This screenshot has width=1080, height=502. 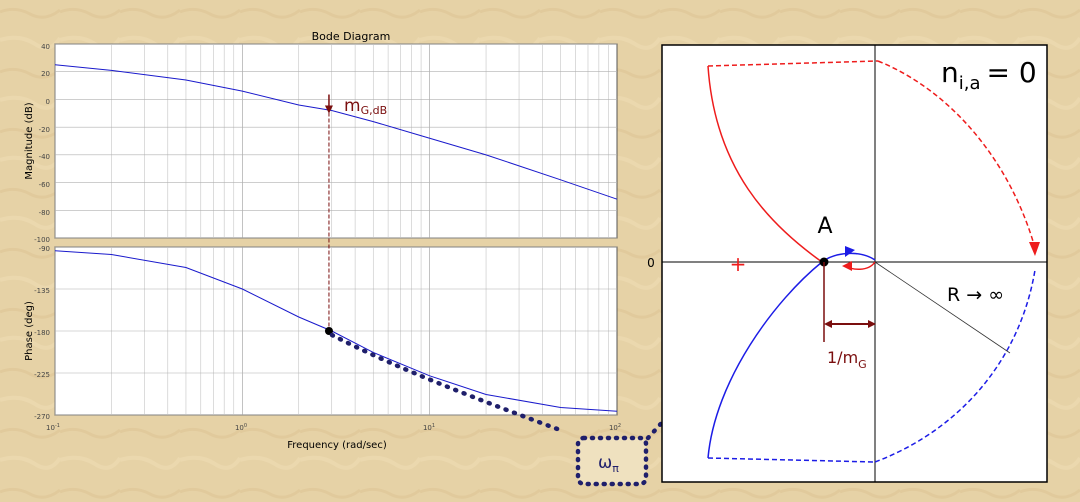 What do you see at coordinates (446, 382) in the screenshot?
I see `omega-pi-link-lower` at bounding box center [446, 382].